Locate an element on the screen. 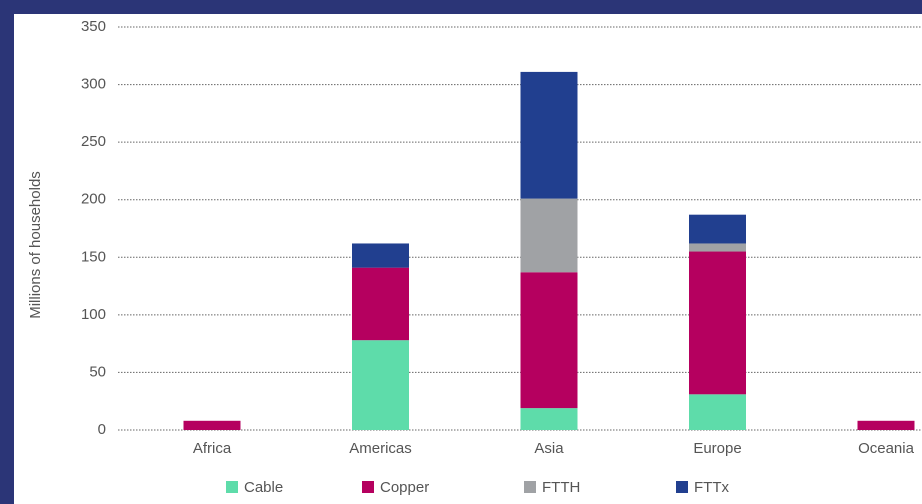 The image size is (922, 504). y-tick-label: 200 is located at coordinates (93, 199).